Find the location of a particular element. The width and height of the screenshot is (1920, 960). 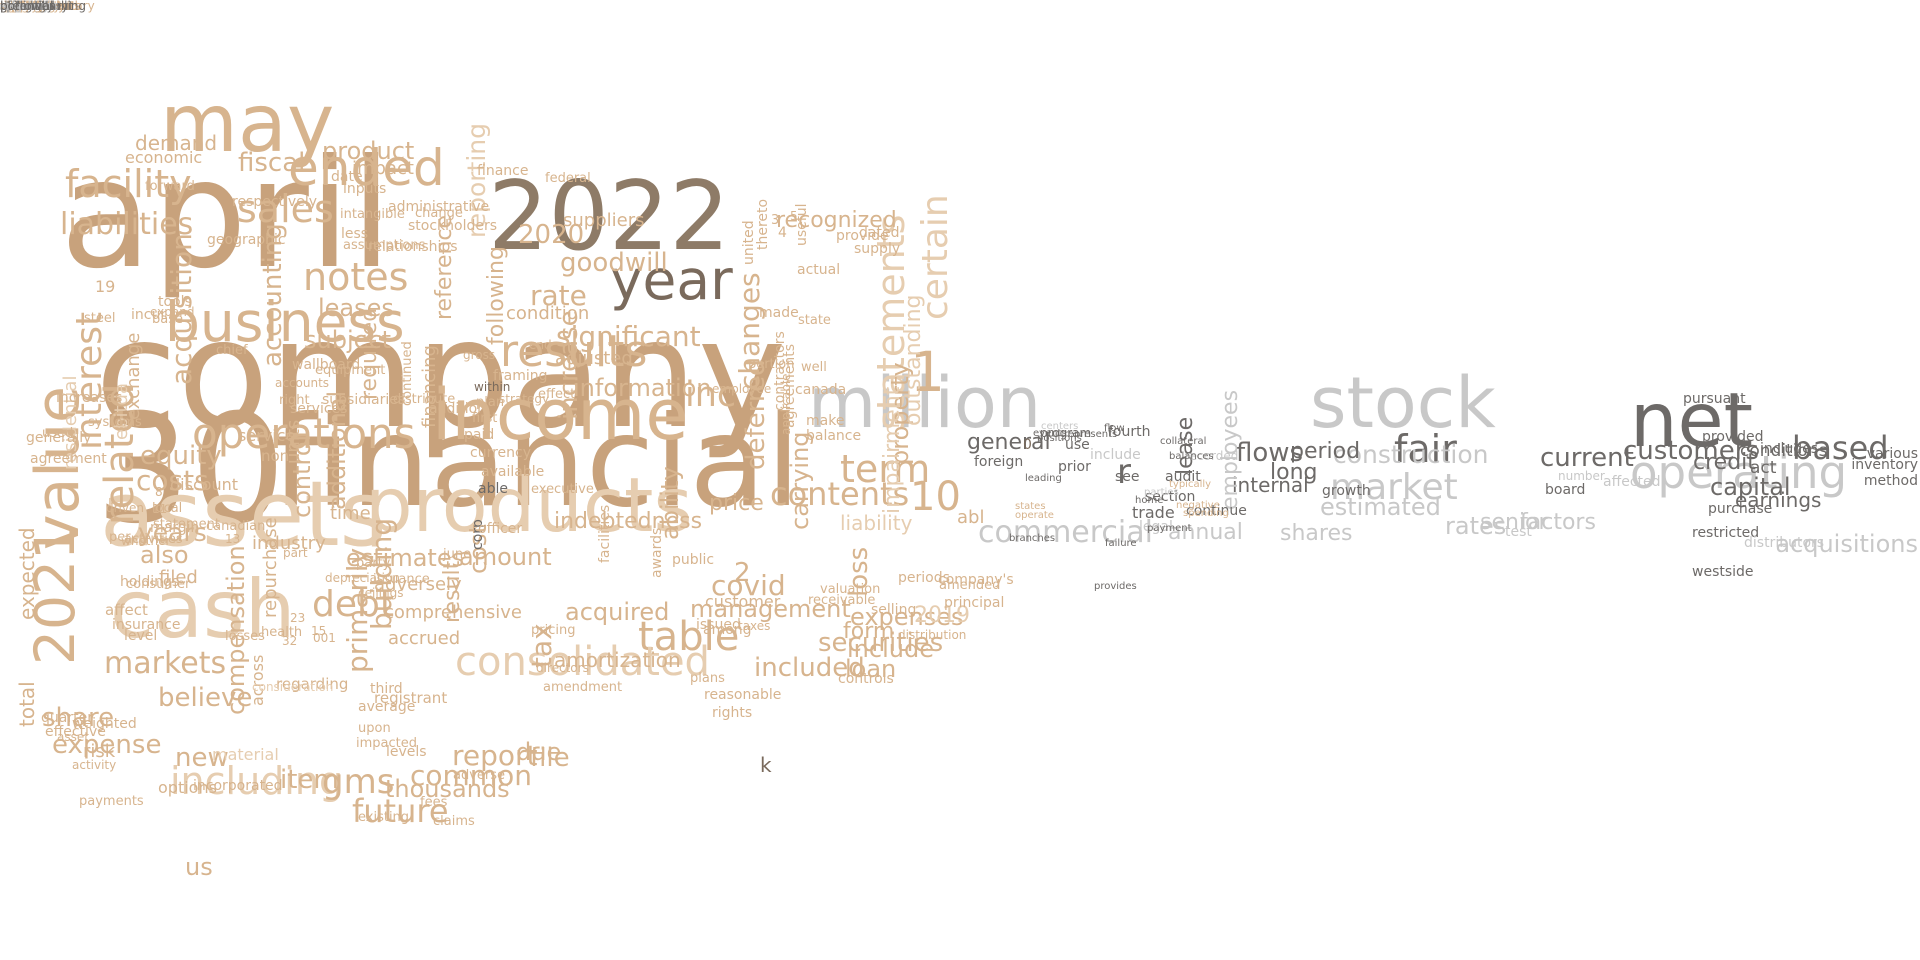

word-incorporated: incorporated is located at coordinates (238, 786).